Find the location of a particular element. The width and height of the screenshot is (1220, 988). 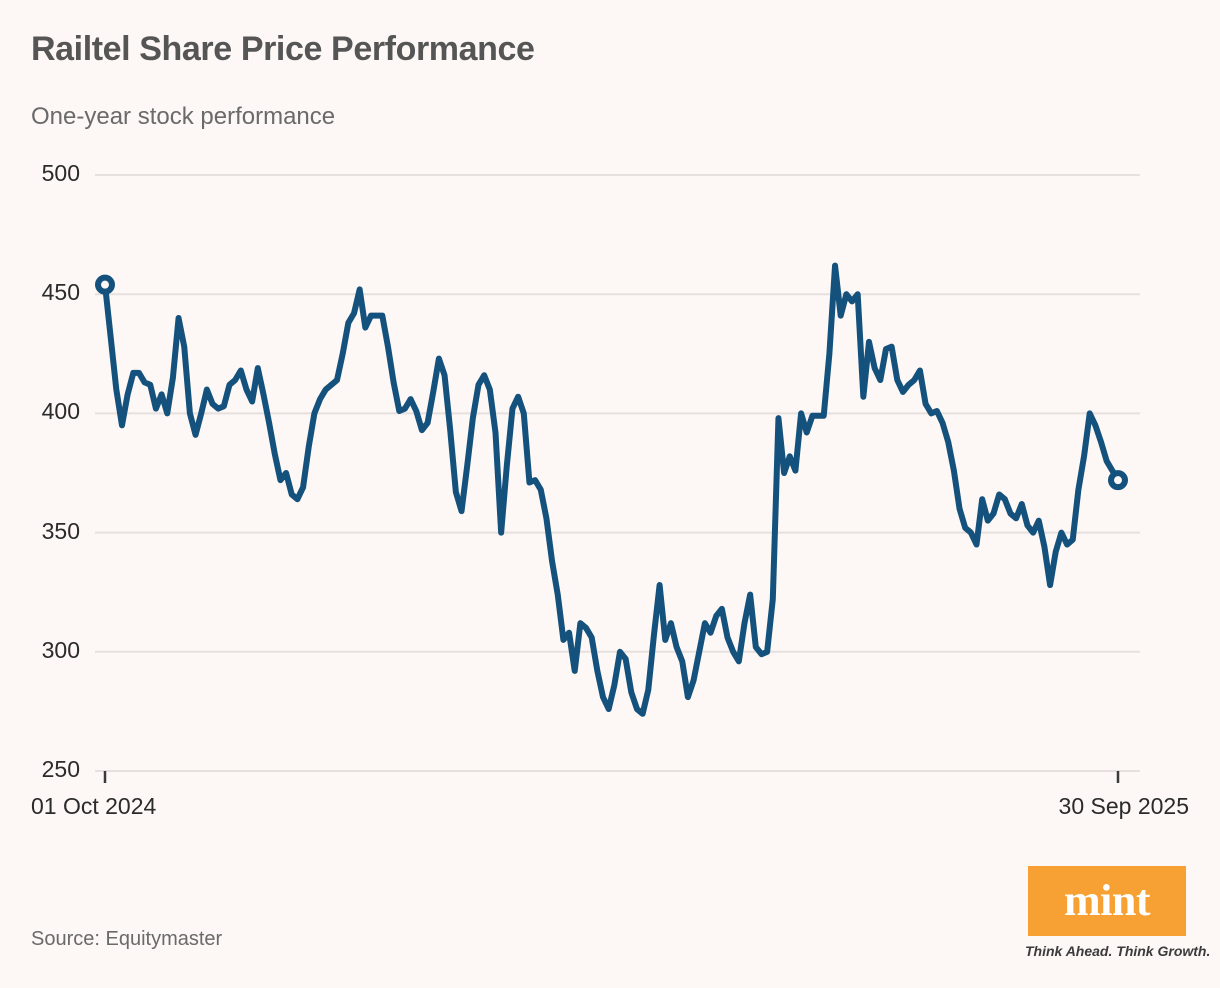

source-note: Source: Equitymaster is located at coordinates (127, 939).